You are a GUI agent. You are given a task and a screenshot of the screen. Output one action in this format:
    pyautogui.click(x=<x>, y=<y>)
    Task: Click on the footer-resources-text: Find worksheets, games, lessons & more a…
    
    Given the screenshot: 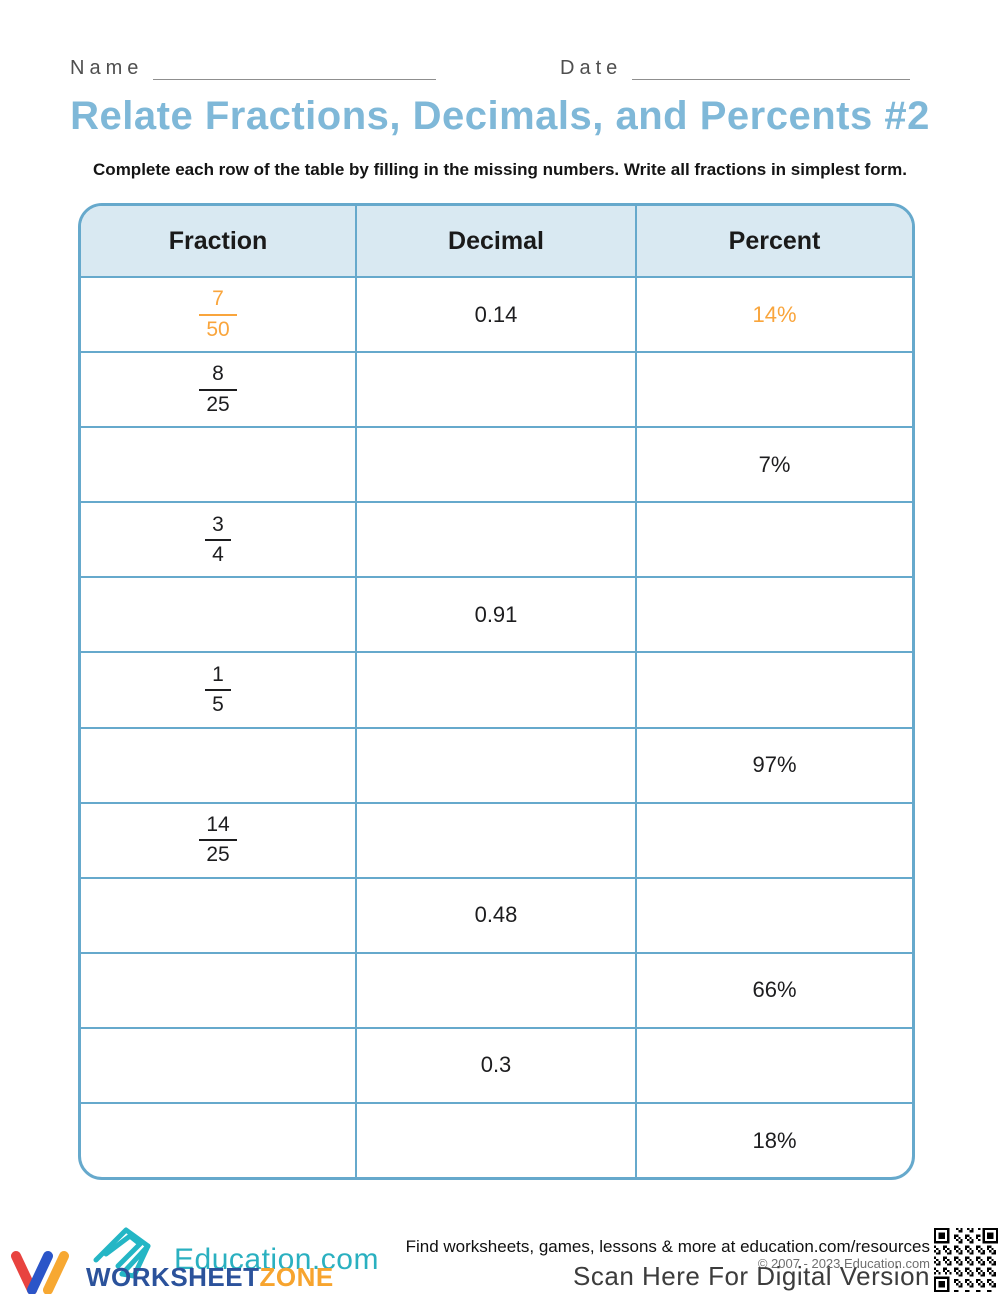 What is the action you would take?
    pyautogui.click(x=667, y=1246)
    